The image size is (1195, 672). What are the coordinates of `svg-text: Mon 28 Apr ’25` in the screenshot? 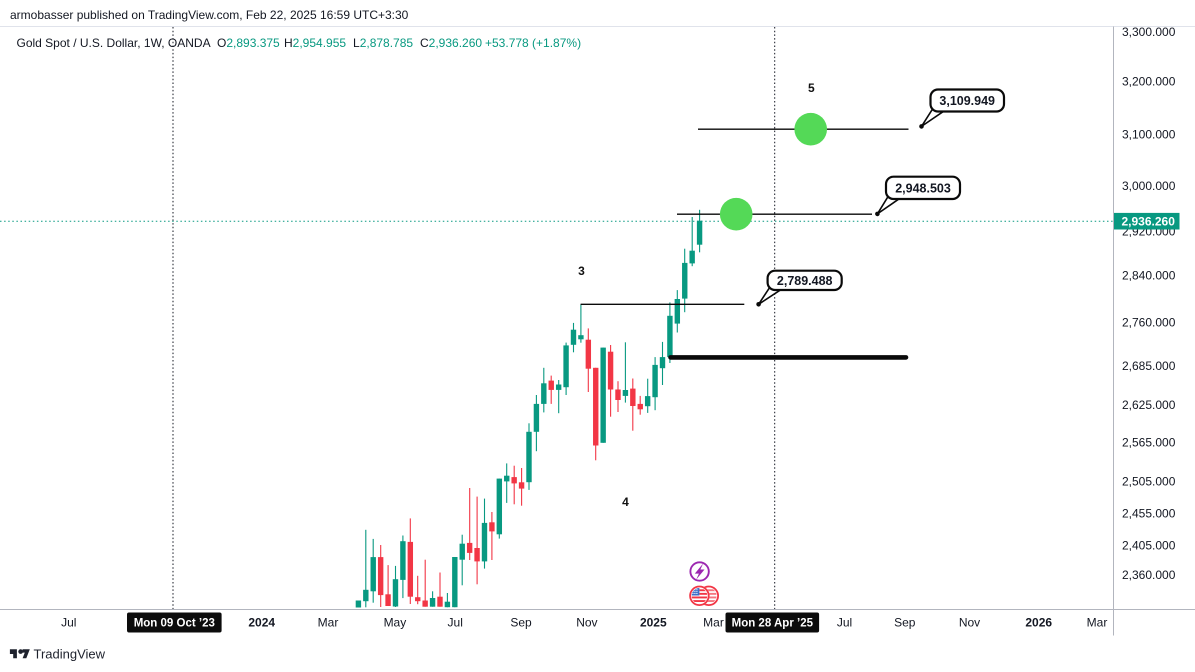 It's located at (773, 624).